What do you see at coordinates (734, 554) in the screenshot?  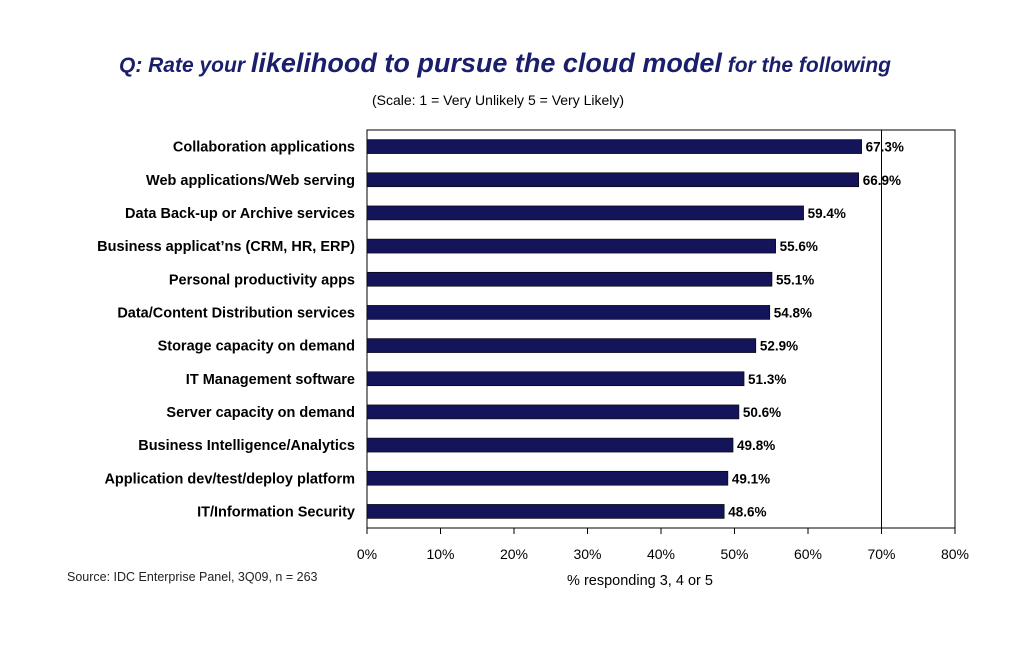 I see `x-tick-label: 50%` at bounding box center [734, 554].